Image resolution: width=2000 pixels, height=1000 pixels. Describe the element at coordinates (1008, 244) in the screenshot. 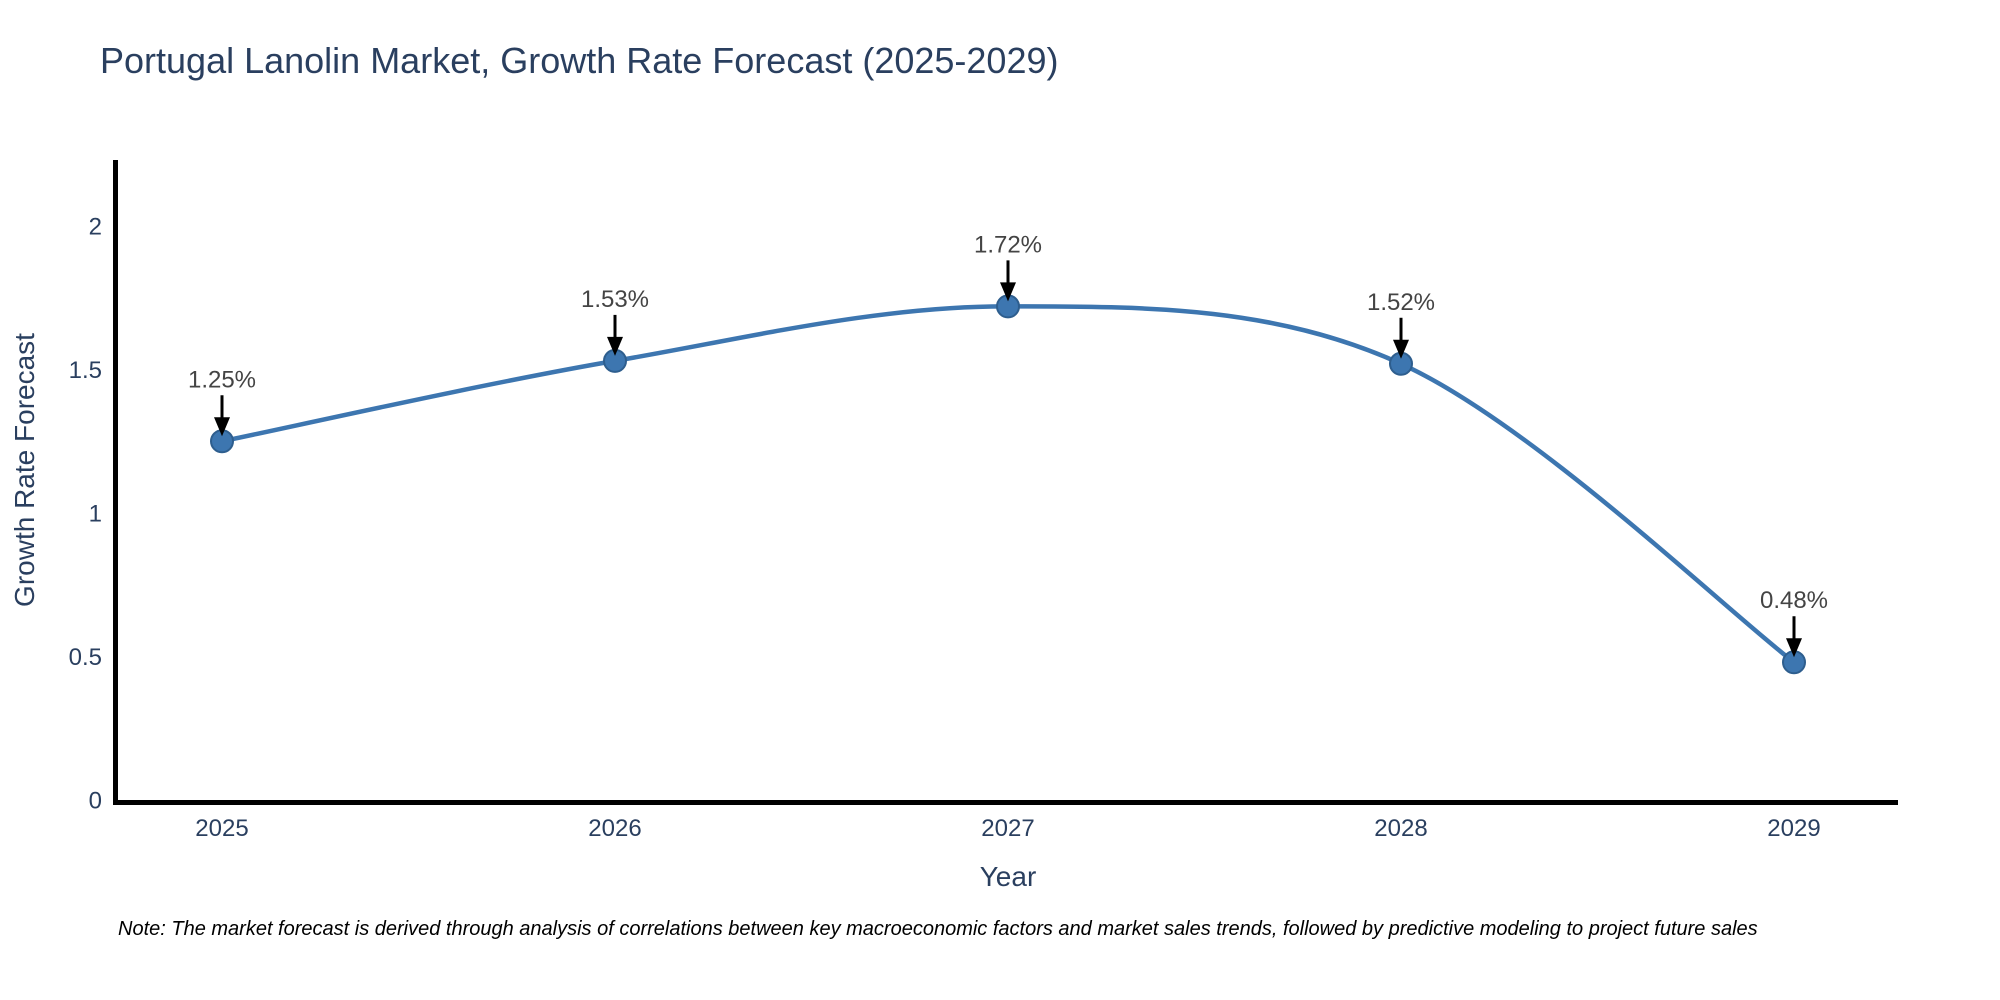

I see `data-point-label: 1.72%` at that location.